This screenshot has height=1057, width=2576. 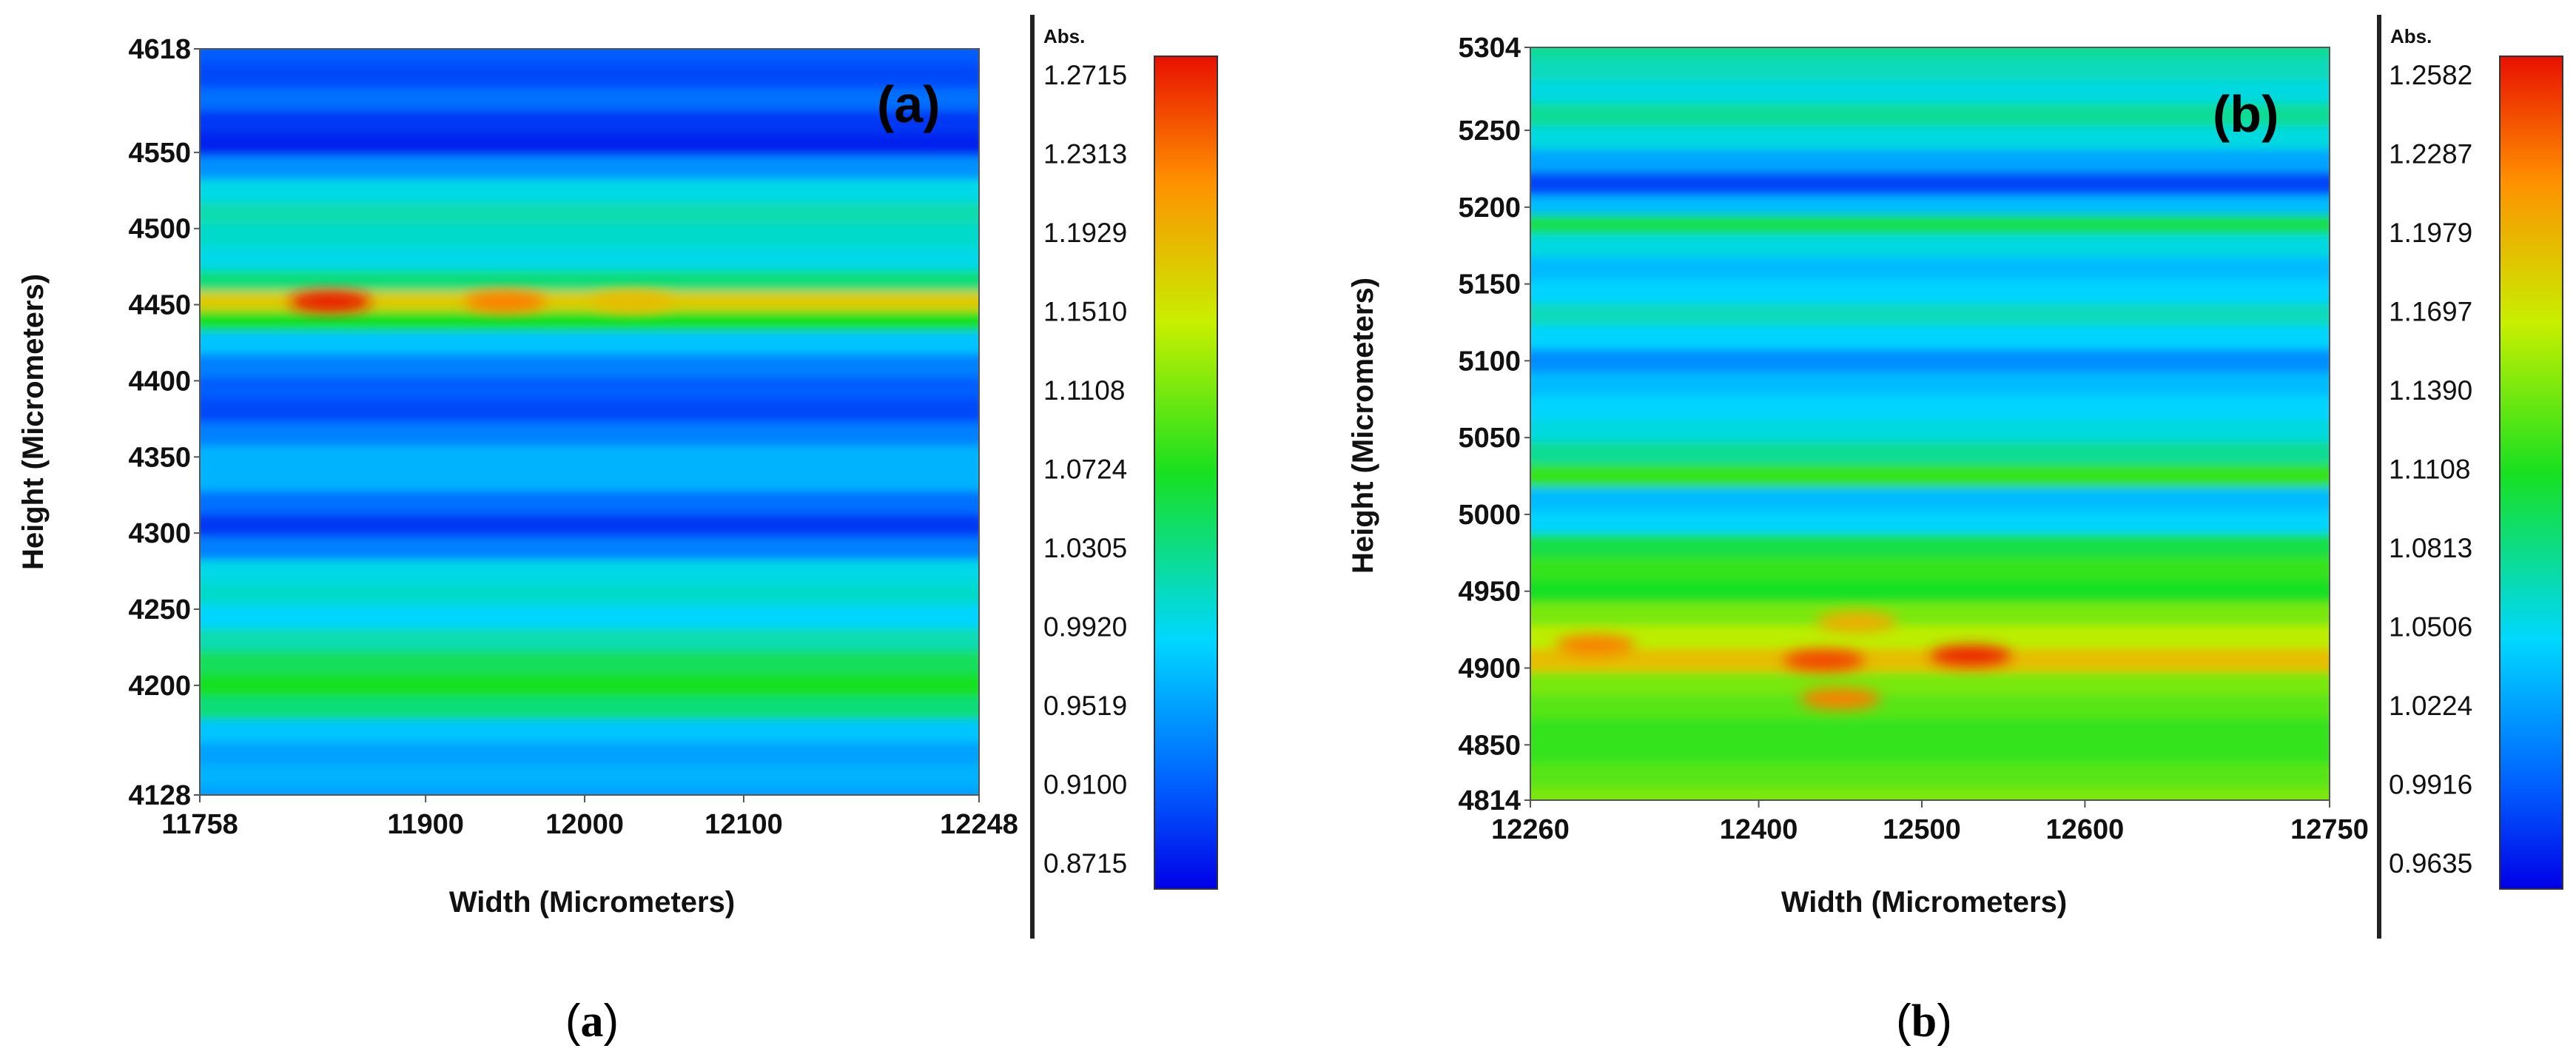 What do you see at coordinates (1489, 670) in the screenshot?
I see `y-tick-label: 4900` at bounding box center [1489, 670].